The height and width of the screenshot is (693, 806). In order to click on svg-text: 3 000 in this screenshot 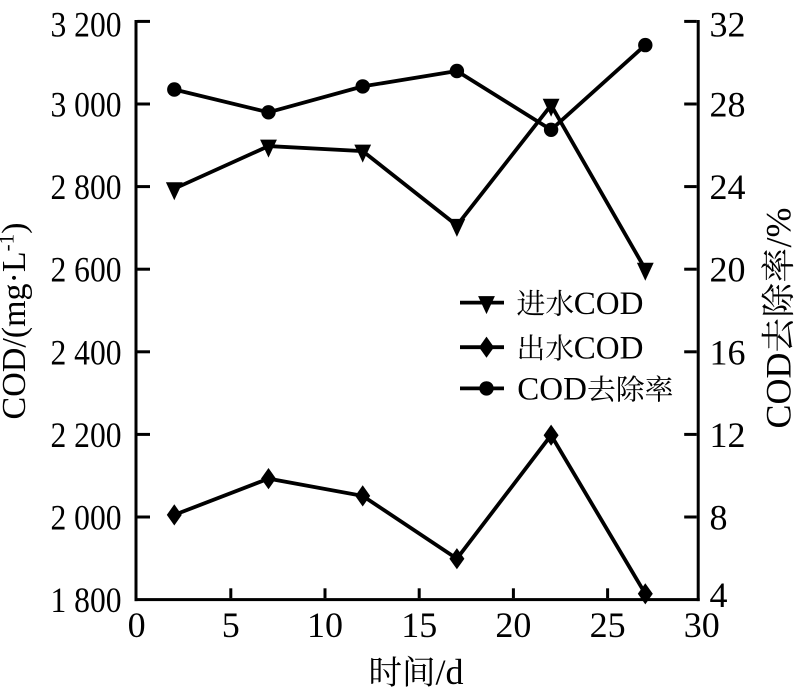, I will do `click(86, 105)`.